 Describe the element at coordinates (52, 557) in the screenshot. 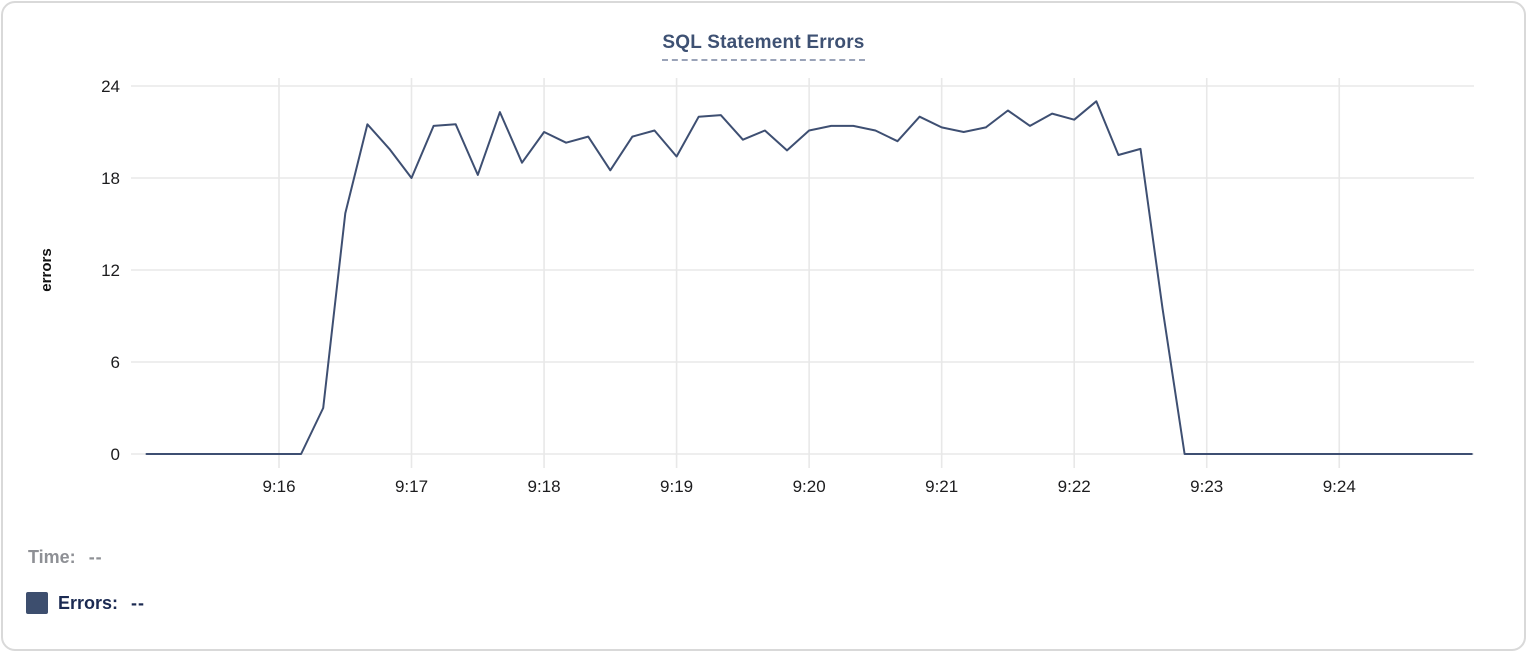

I see `time-label: Time:` at that location.